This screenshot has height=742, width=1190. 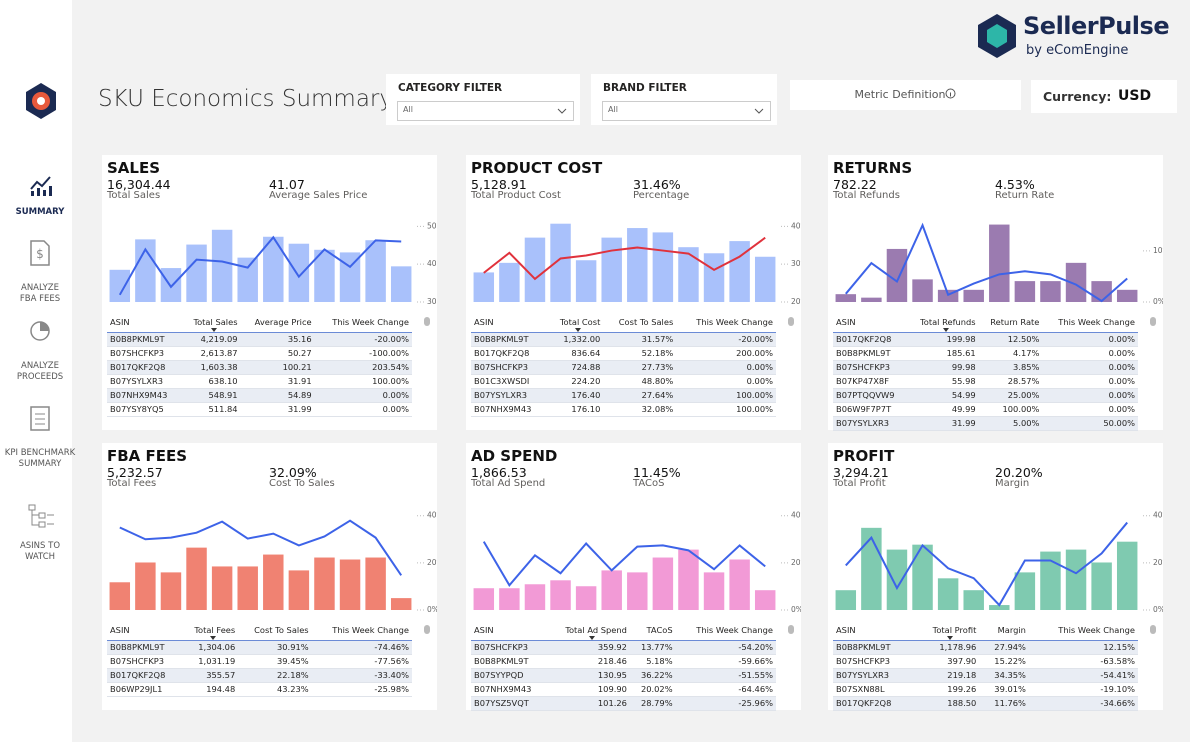 I want to click on column-header: Total Ad Spend, so click(x=588, y=633).